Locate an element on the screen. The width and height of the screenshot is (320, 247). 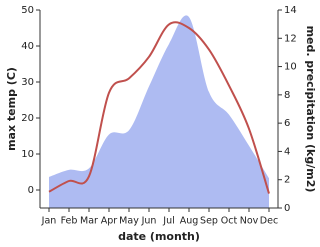
y2-tick-label: 8 is located at coordinates (287, 95).